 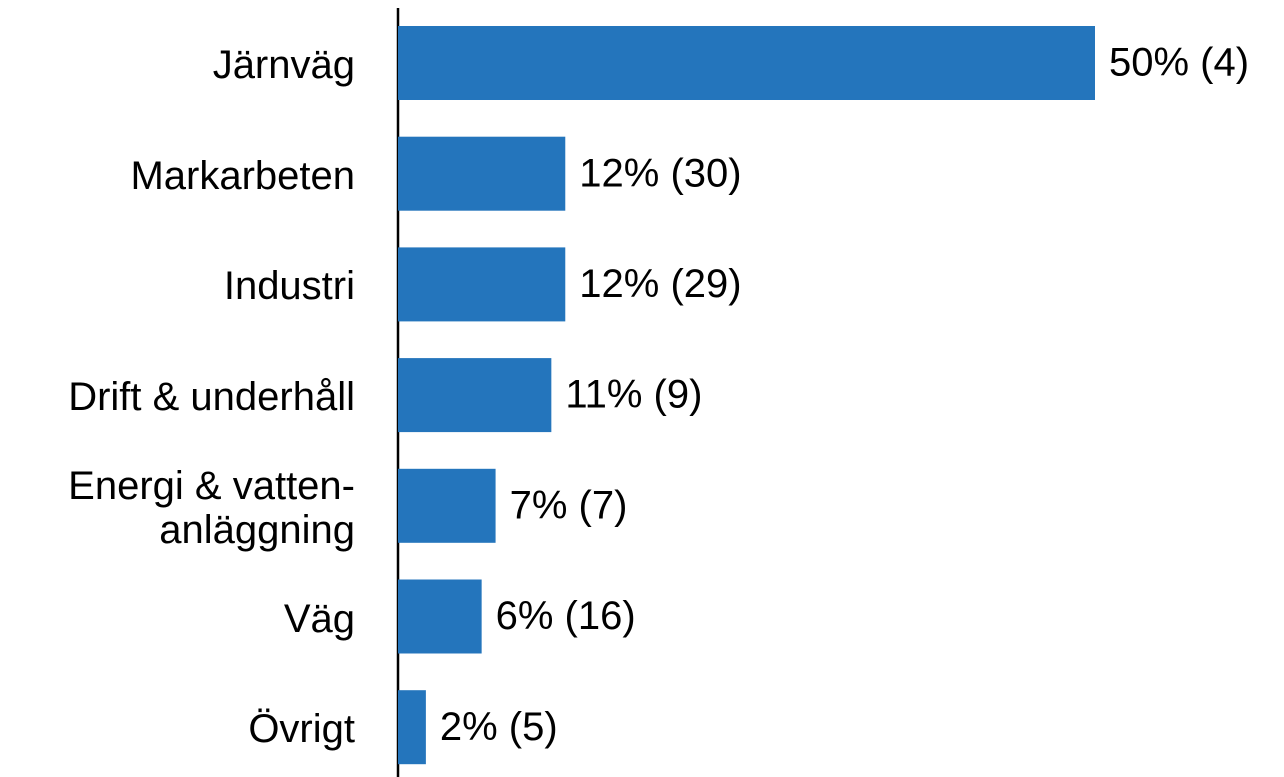 I want to click on category-label: Energi & vatten- anläggning, so click(x=211, y=507).